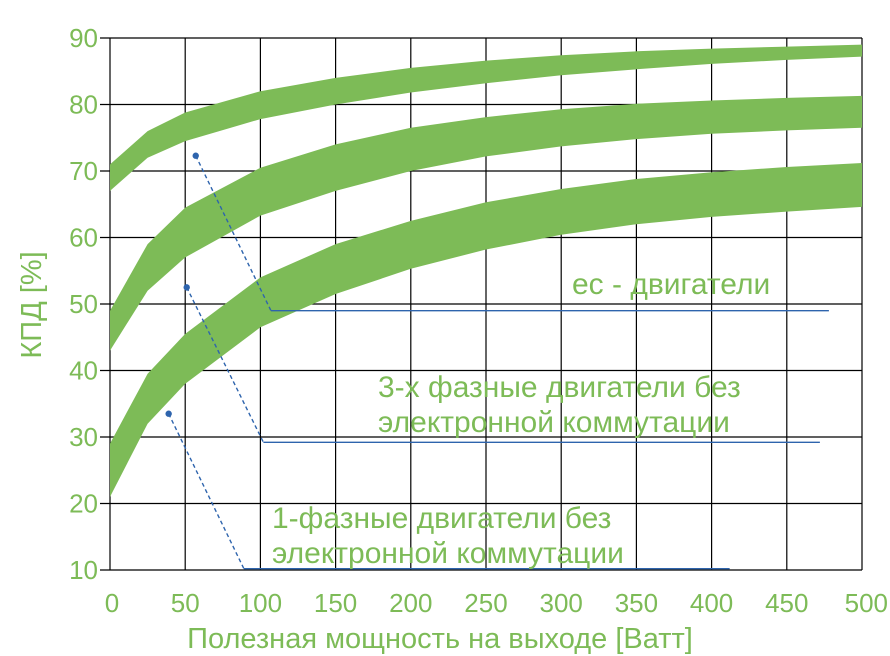 The image size is (890, 656). What do you see at coordinates (636, 603) in the screenshot?
I see `x-tick-label-350: 350` at bounding box center [636, 603].